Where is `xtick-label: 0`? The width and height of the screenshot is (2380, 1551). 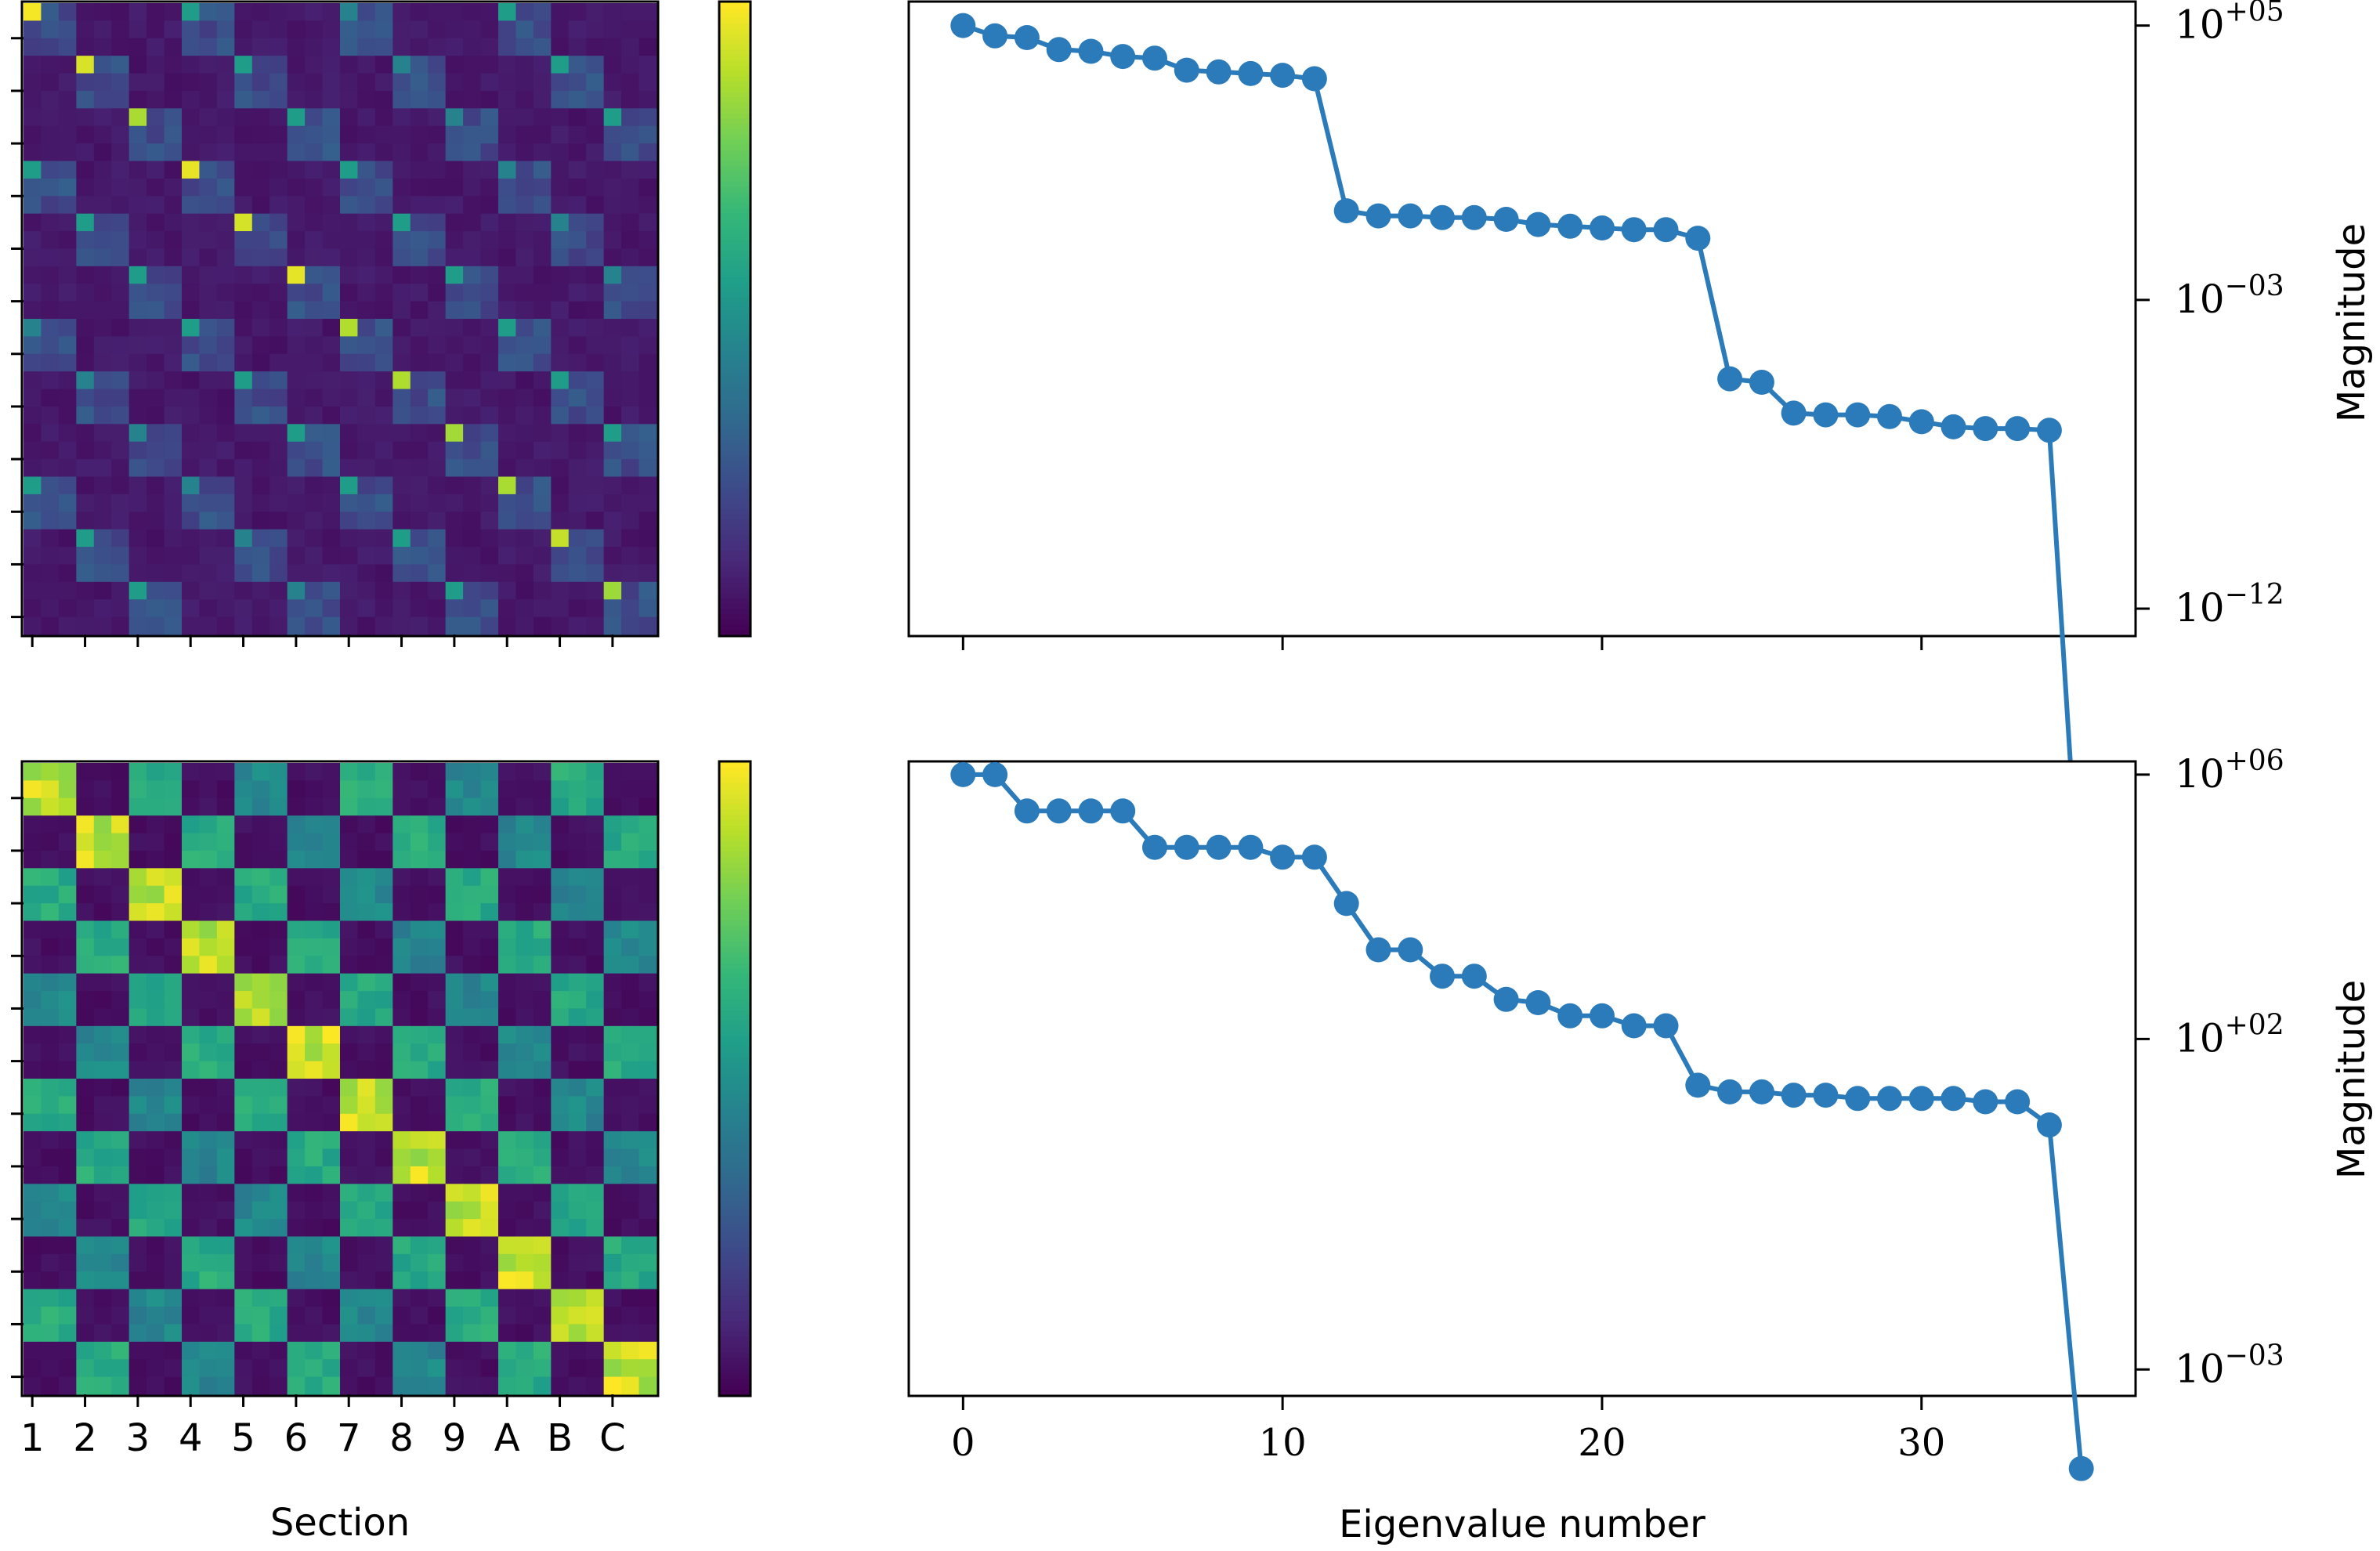 xtick-label: 0 is located at coordinates (963, 1443).